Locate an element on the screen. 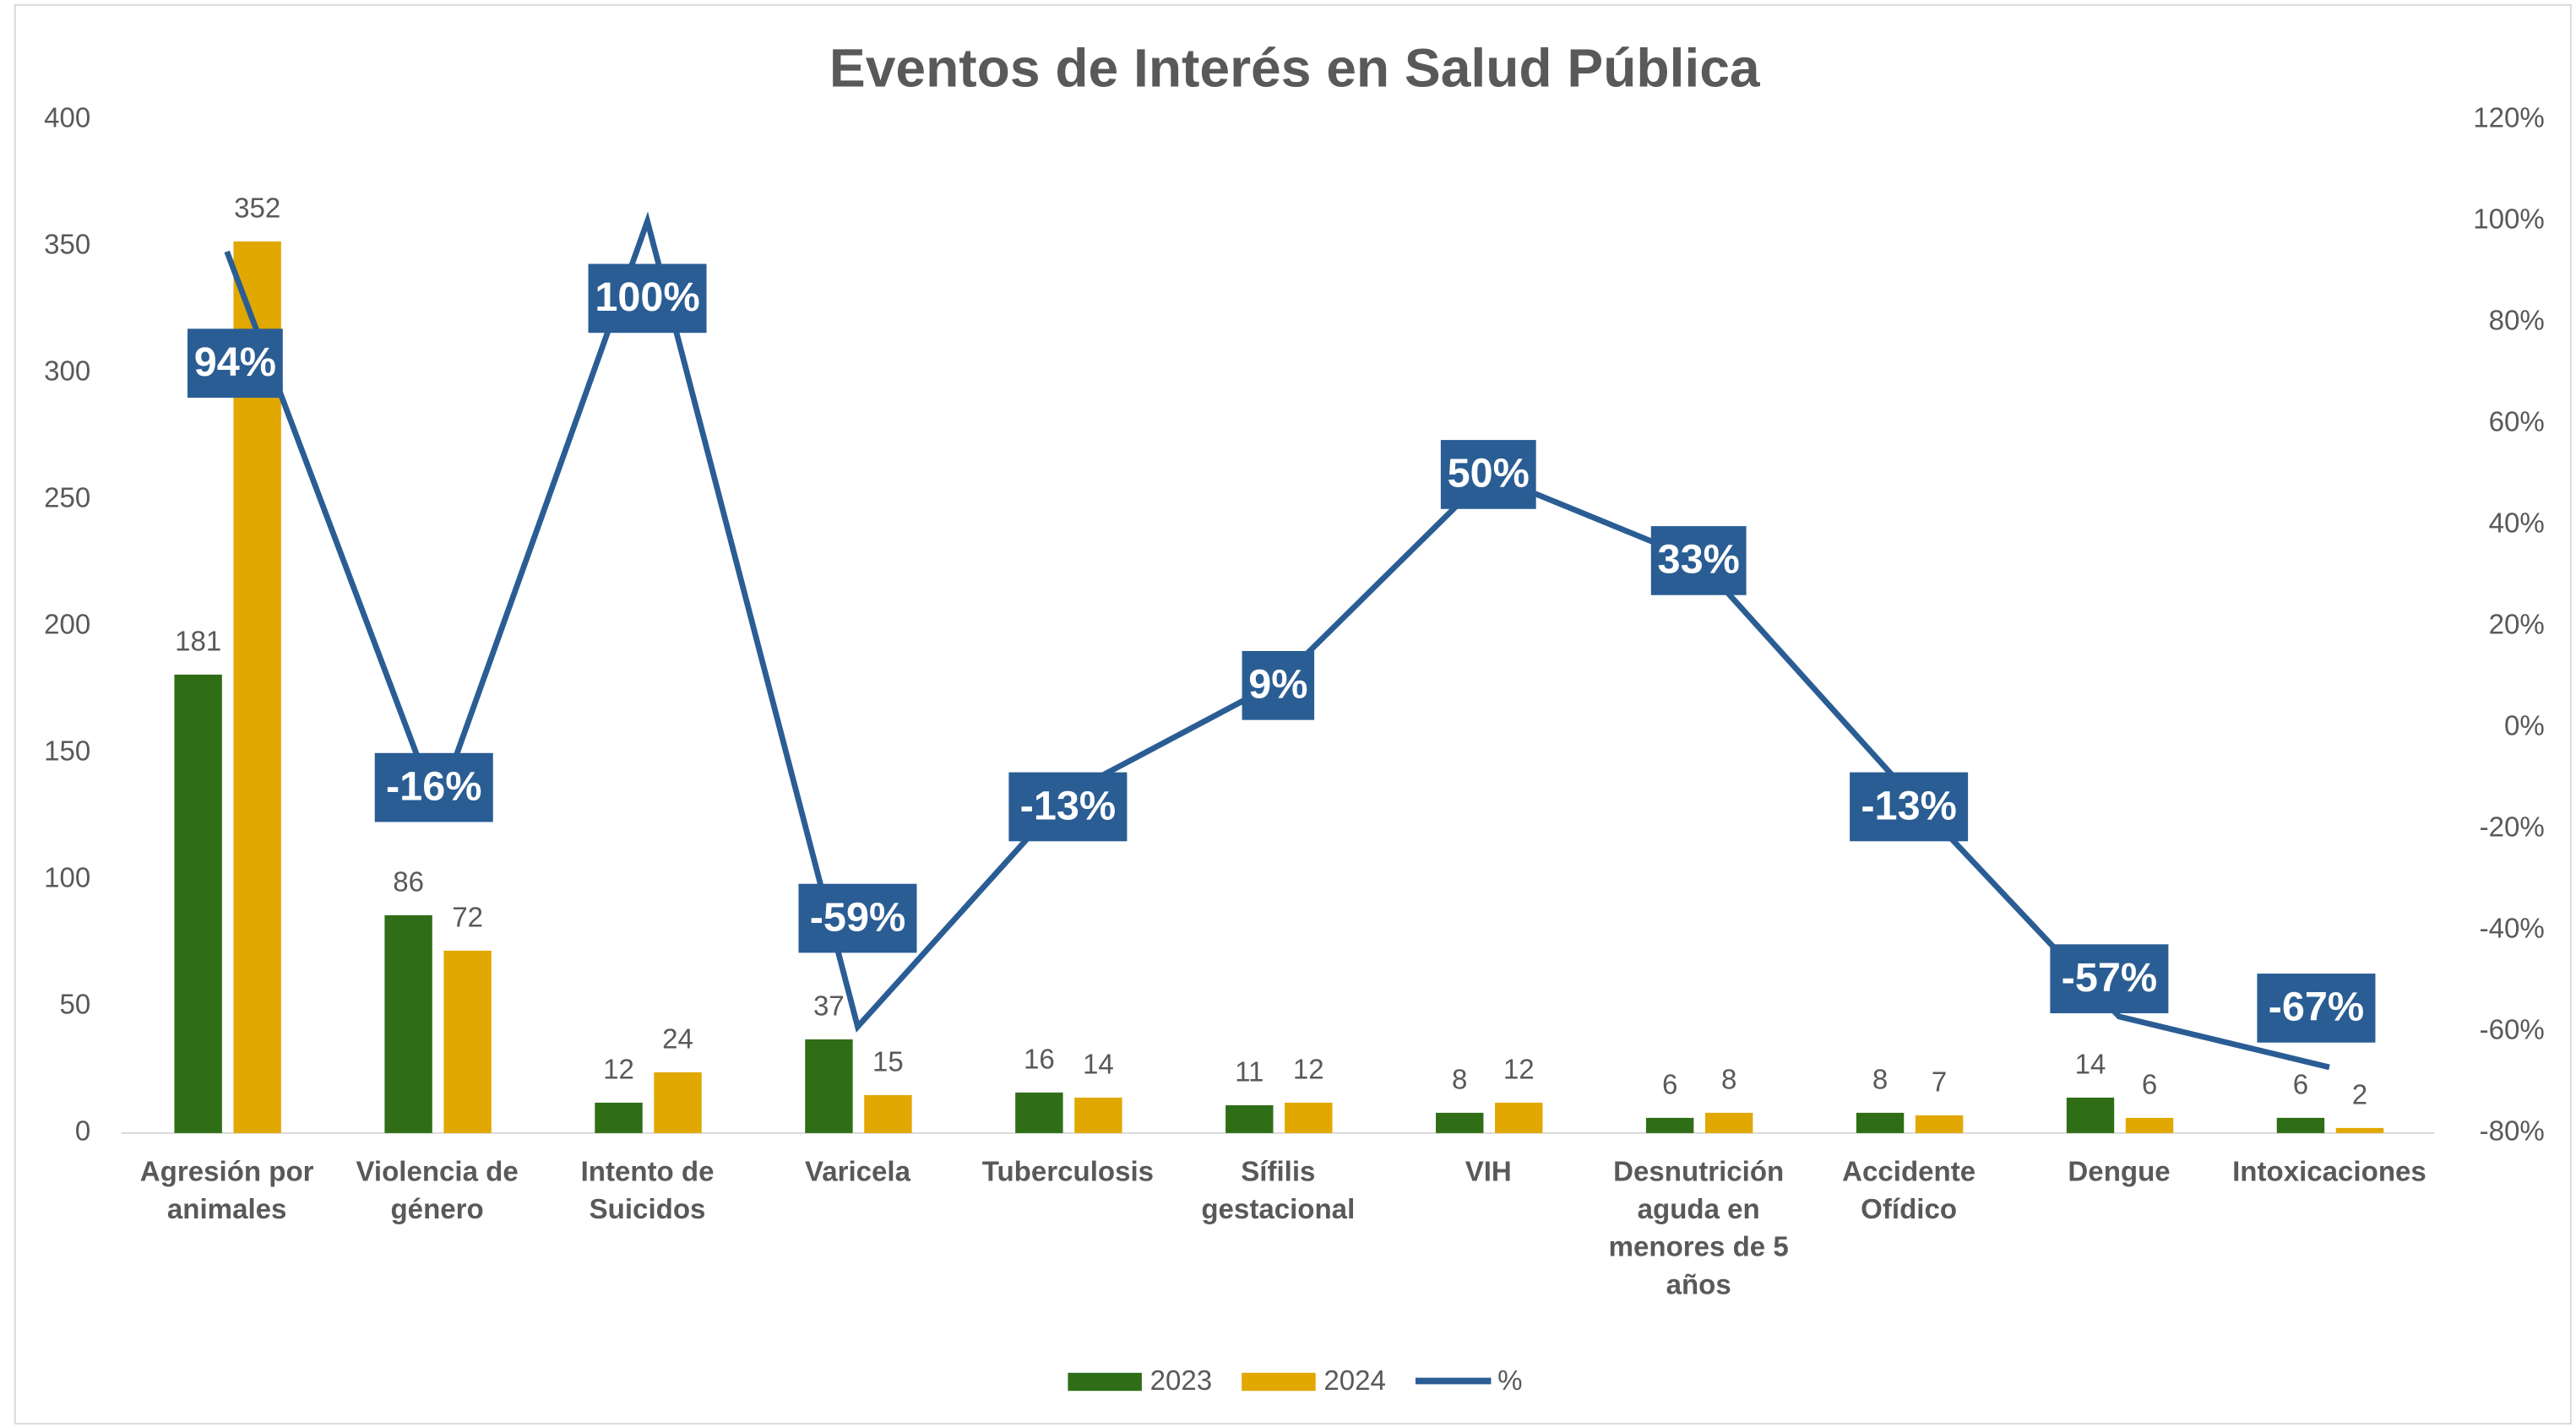 Image resolution: width=2576 pixels, height=1427 pixels. data-label: 9% is located at coordinates (1277, 685).